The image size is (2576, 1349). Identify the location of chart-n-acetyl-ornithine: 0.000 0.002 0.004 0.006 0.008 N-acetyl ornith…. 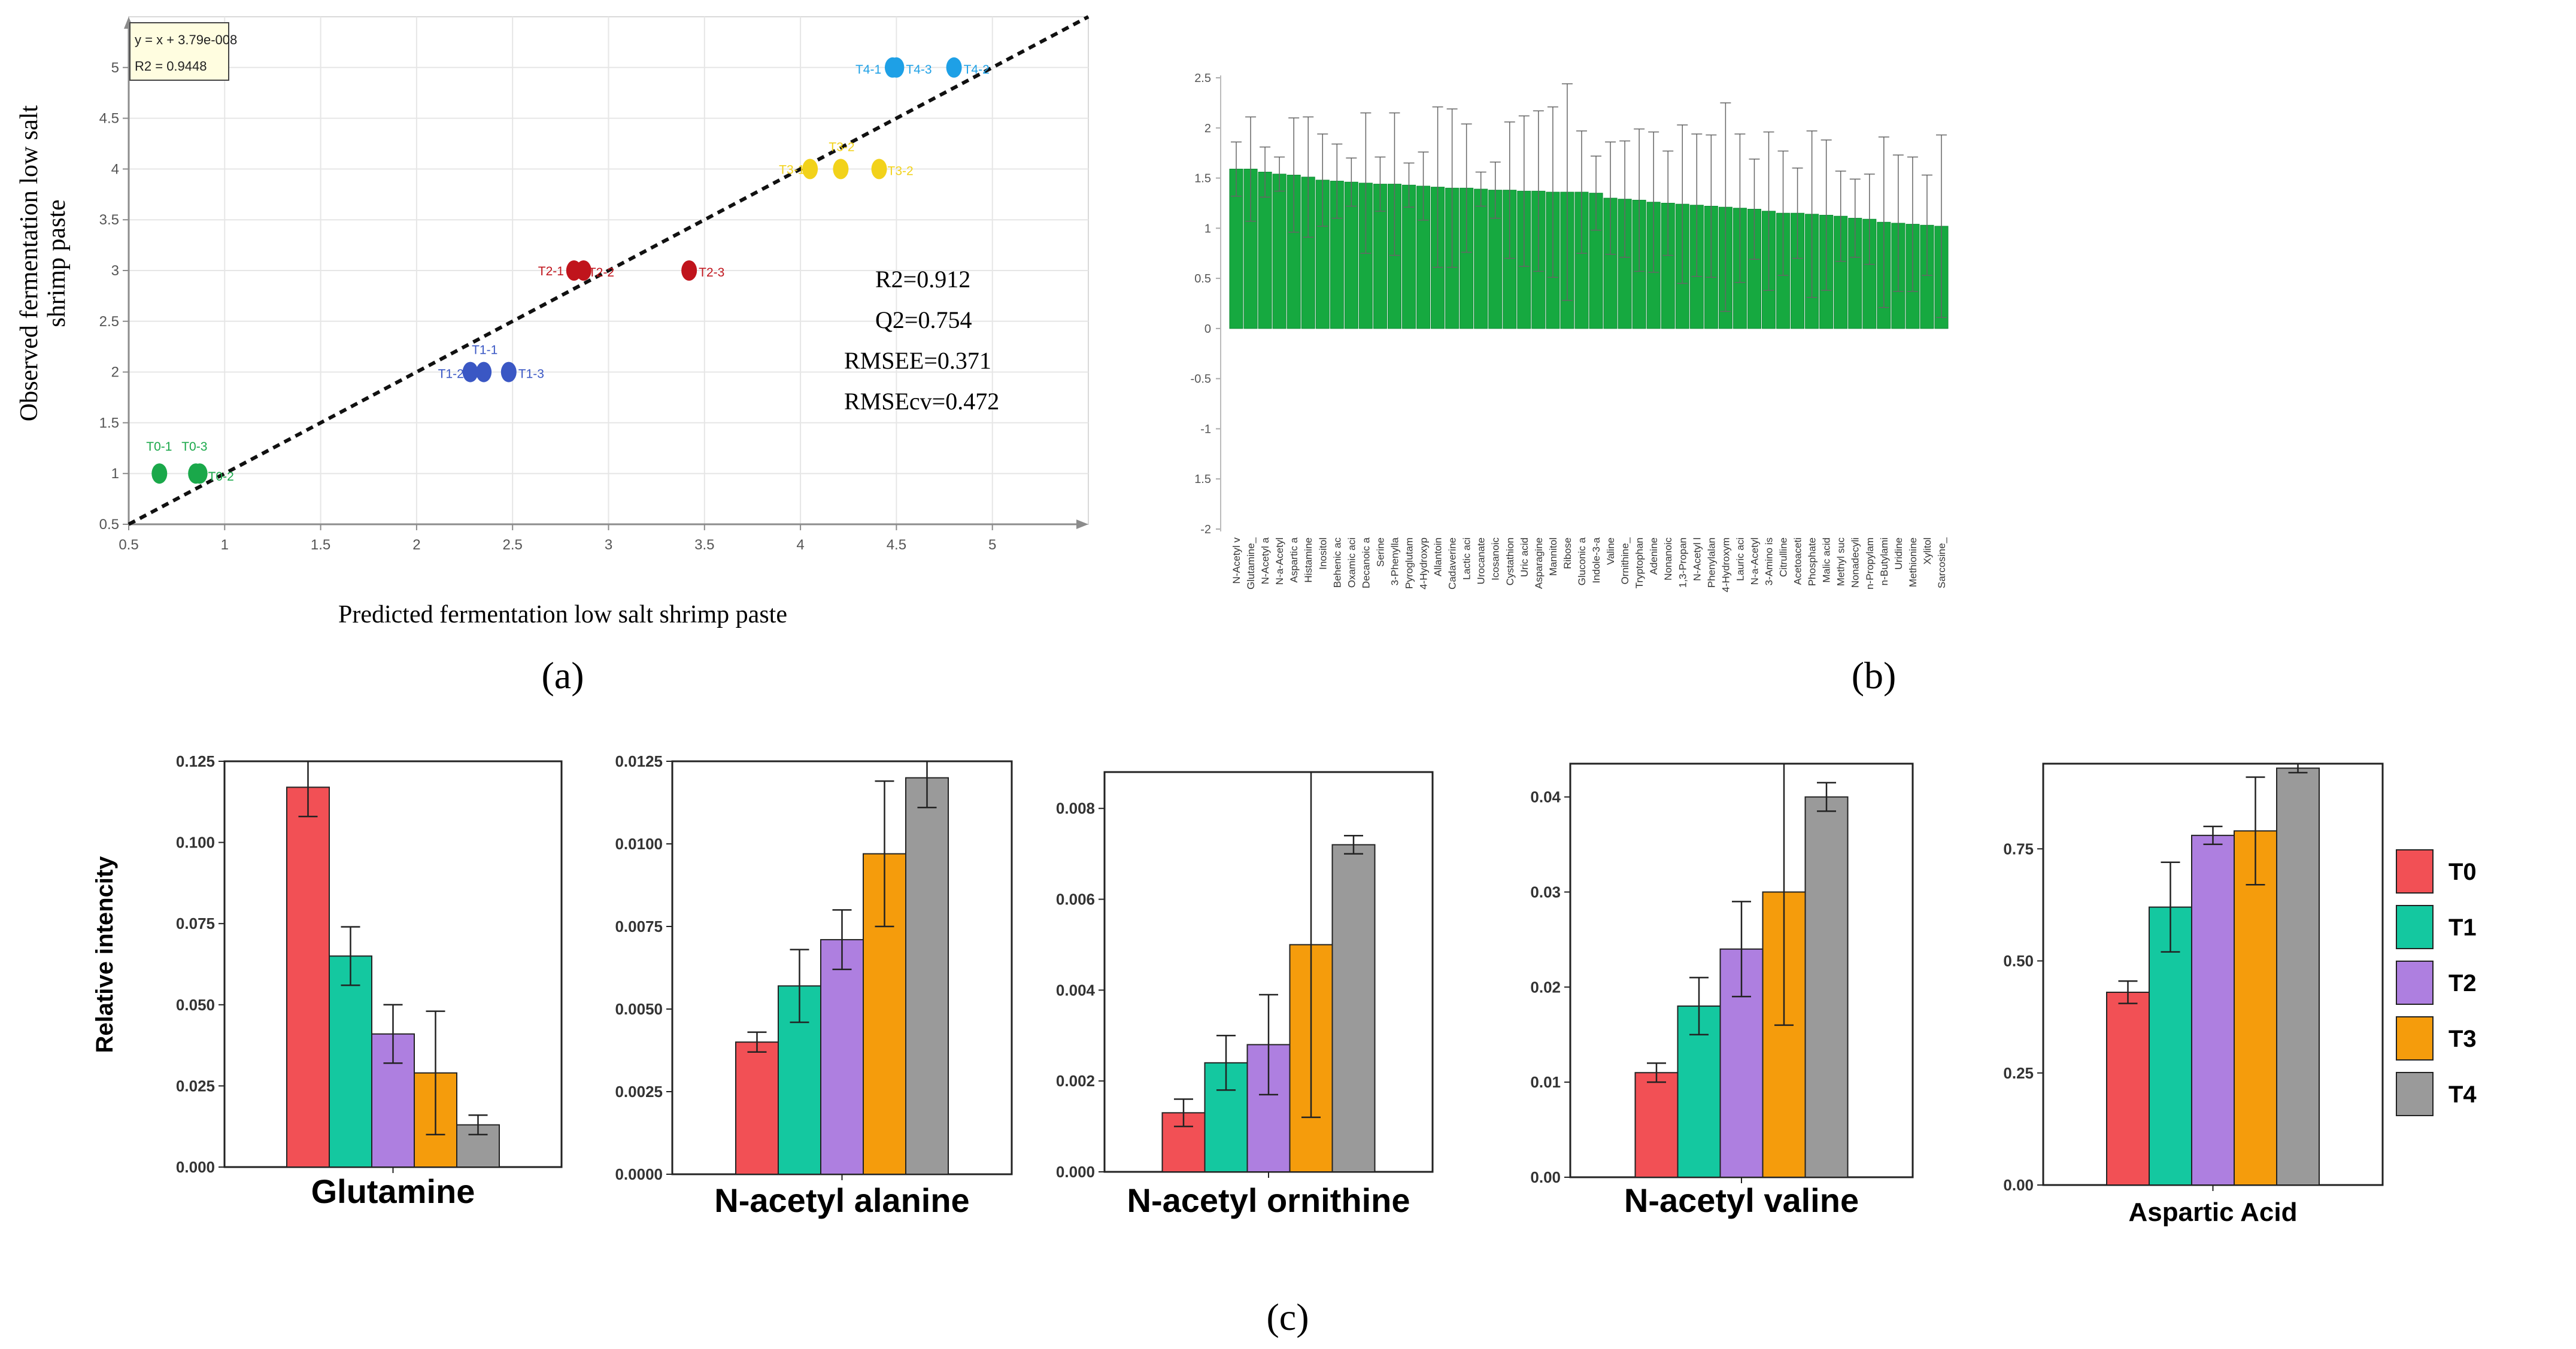
(1245, 995).